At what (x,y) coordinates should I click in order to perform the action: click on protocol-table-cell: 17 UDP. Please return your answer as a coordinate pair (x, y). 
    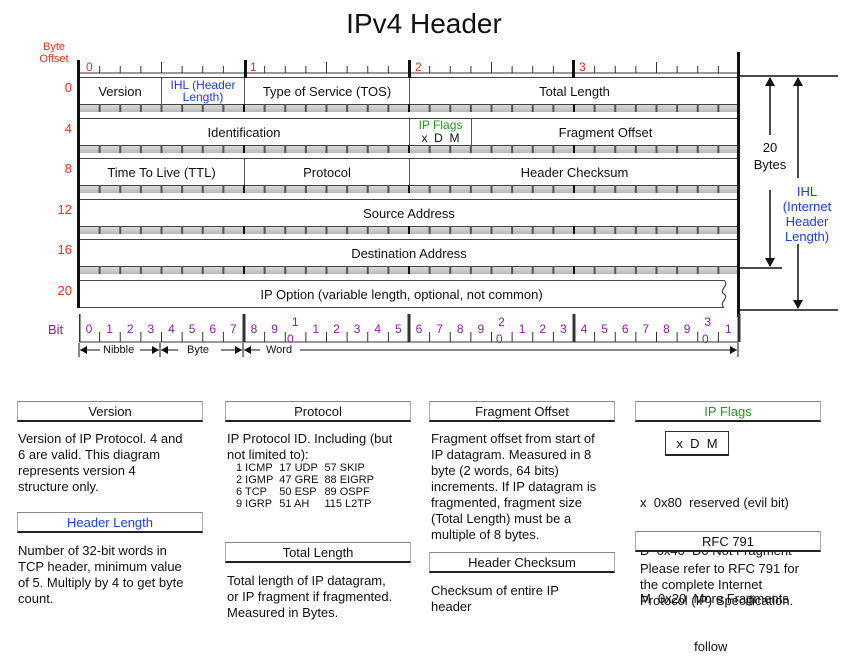
    Looking at the image, I should click on (298, 468).